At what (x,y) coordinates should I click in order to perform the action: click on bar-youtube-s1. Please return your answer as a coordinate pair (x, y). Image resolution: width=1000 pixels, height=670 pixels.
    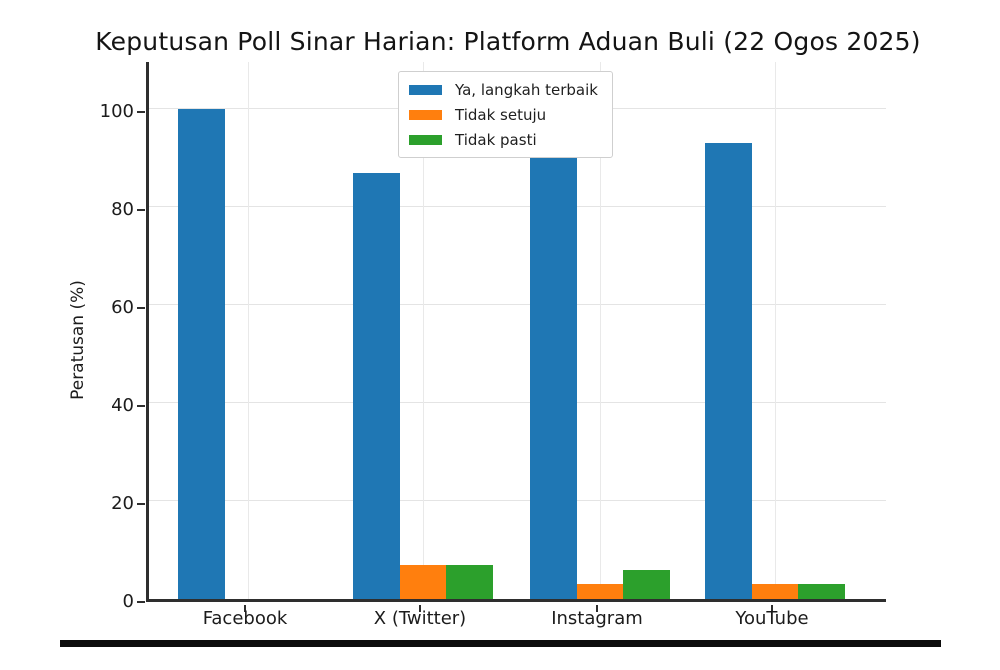
    Looking at the image, I should click on (775, 591).